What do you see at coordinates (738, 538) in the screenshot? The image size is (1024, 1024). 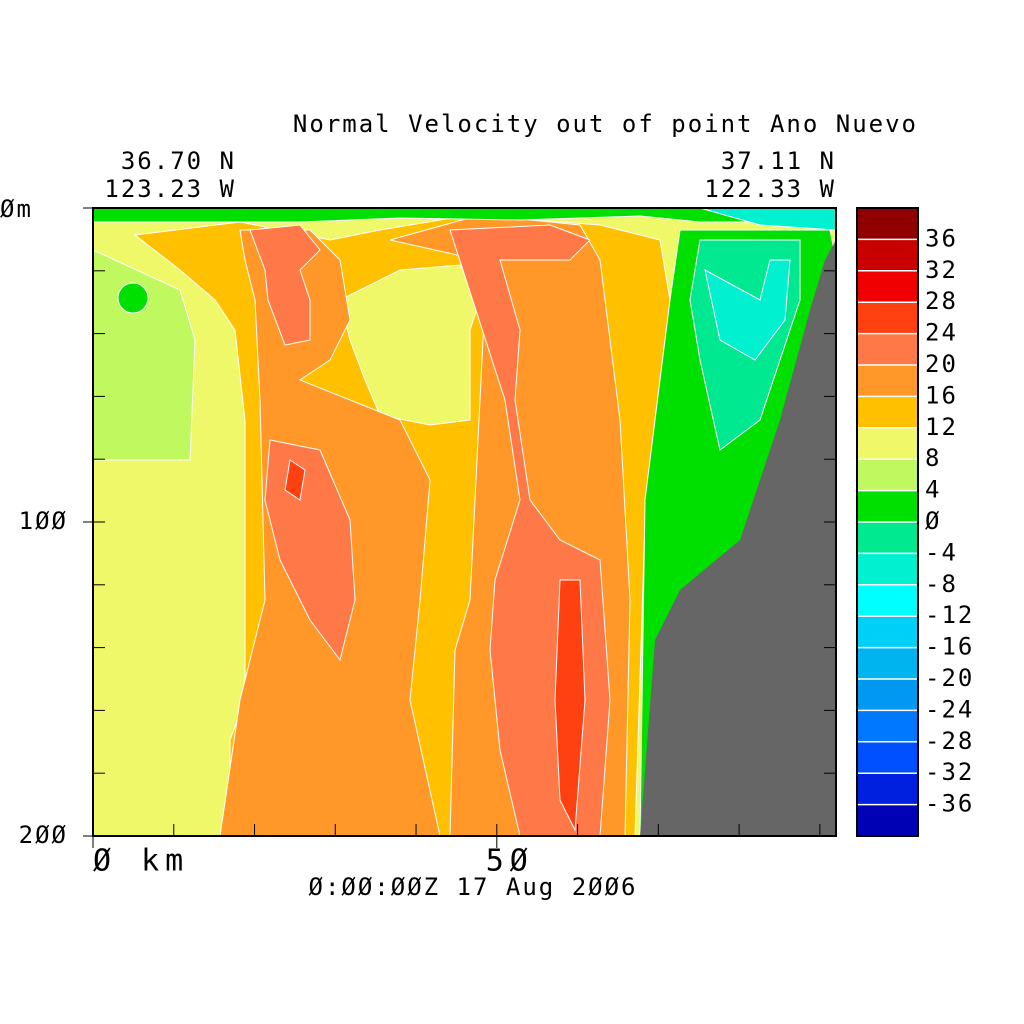 I see `land-mask` at bounding box center [738, 538].